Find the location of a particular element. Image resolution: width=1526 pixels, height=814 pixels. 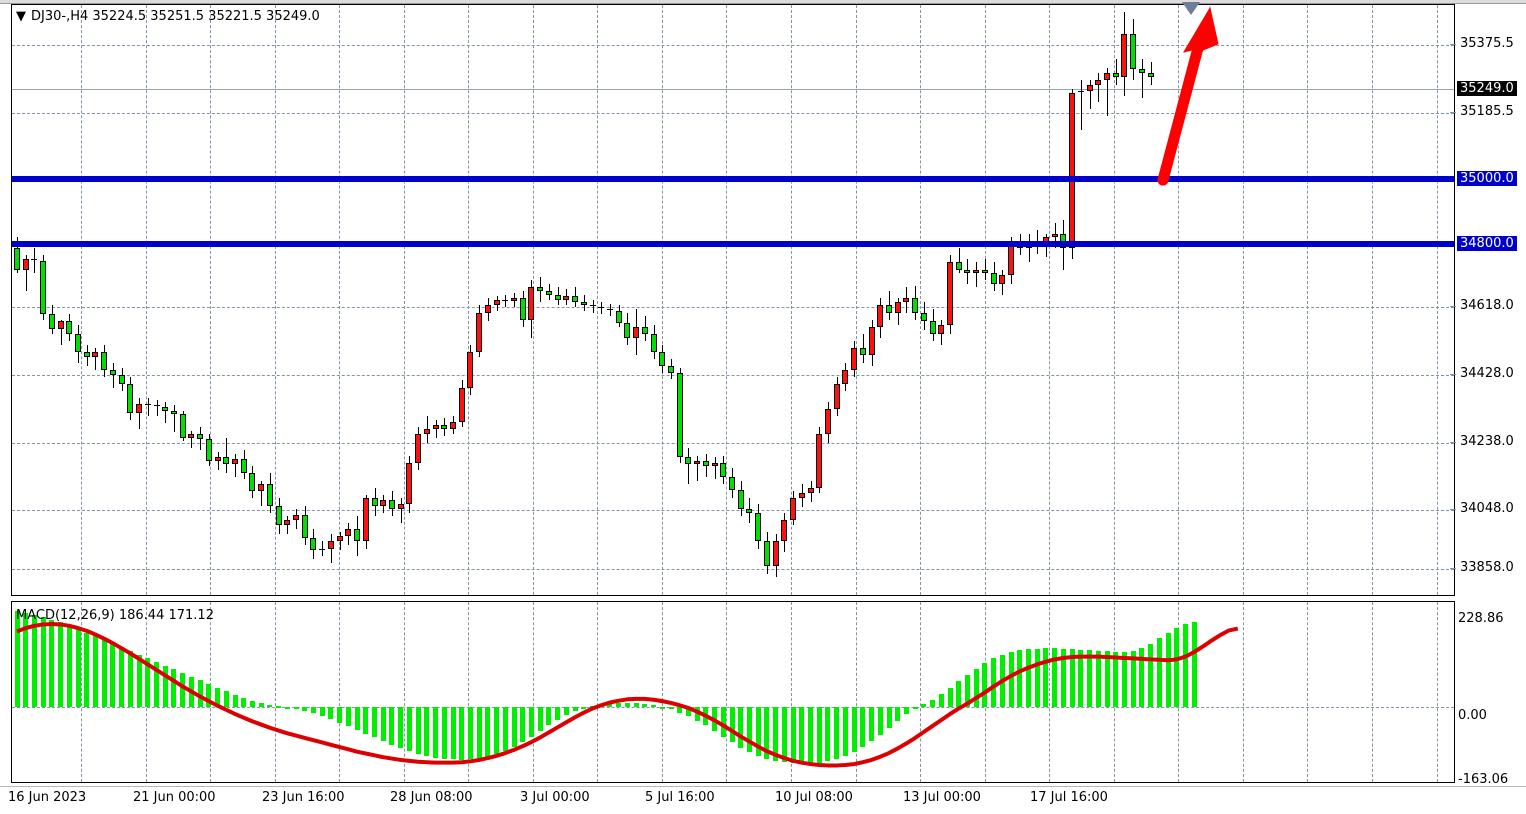

axis-tick is located at coordinates (1453, 306).